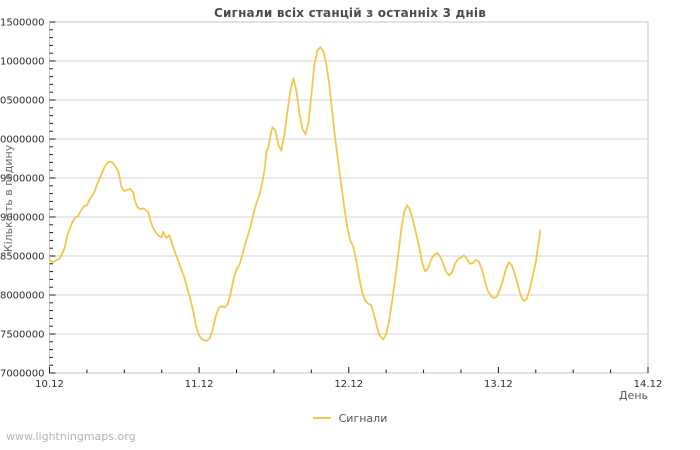 The height and width of the screenshot is (450, 700). Describe the element at coordinates (8, 198) in the screenshot. I see `y-axis-label: Кількість в годину` at that location.